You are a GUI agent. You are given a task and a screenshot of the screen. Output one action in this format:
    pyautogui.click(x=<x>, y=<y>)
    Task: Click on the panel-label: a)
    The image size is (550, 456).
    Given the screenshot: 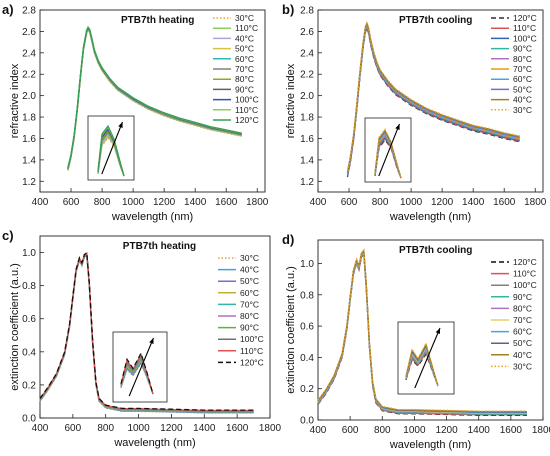 What is the action you would take?
    pyautogui.click(x=8, y=9)
    